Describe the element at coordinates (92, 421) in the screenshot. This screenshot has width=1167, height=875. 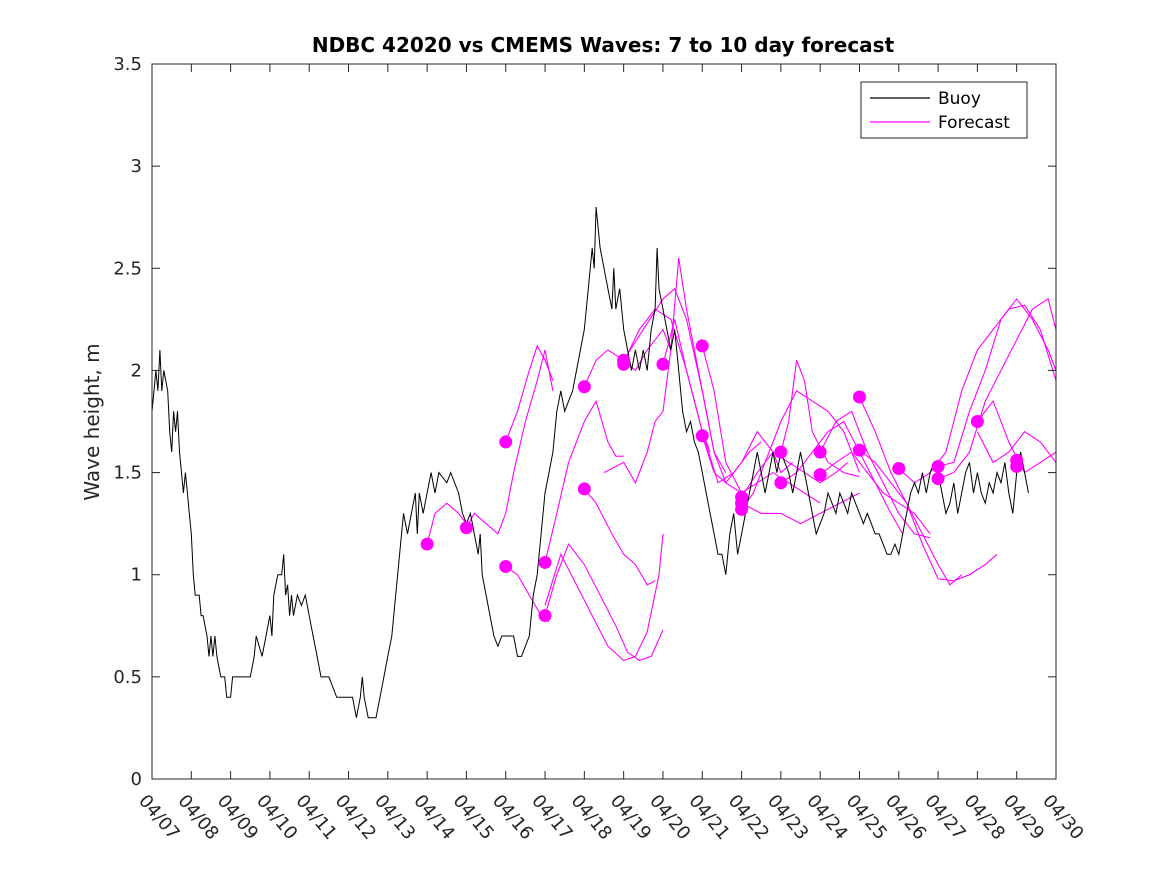
I see `y-axis-label: Wave height, m` at that location.